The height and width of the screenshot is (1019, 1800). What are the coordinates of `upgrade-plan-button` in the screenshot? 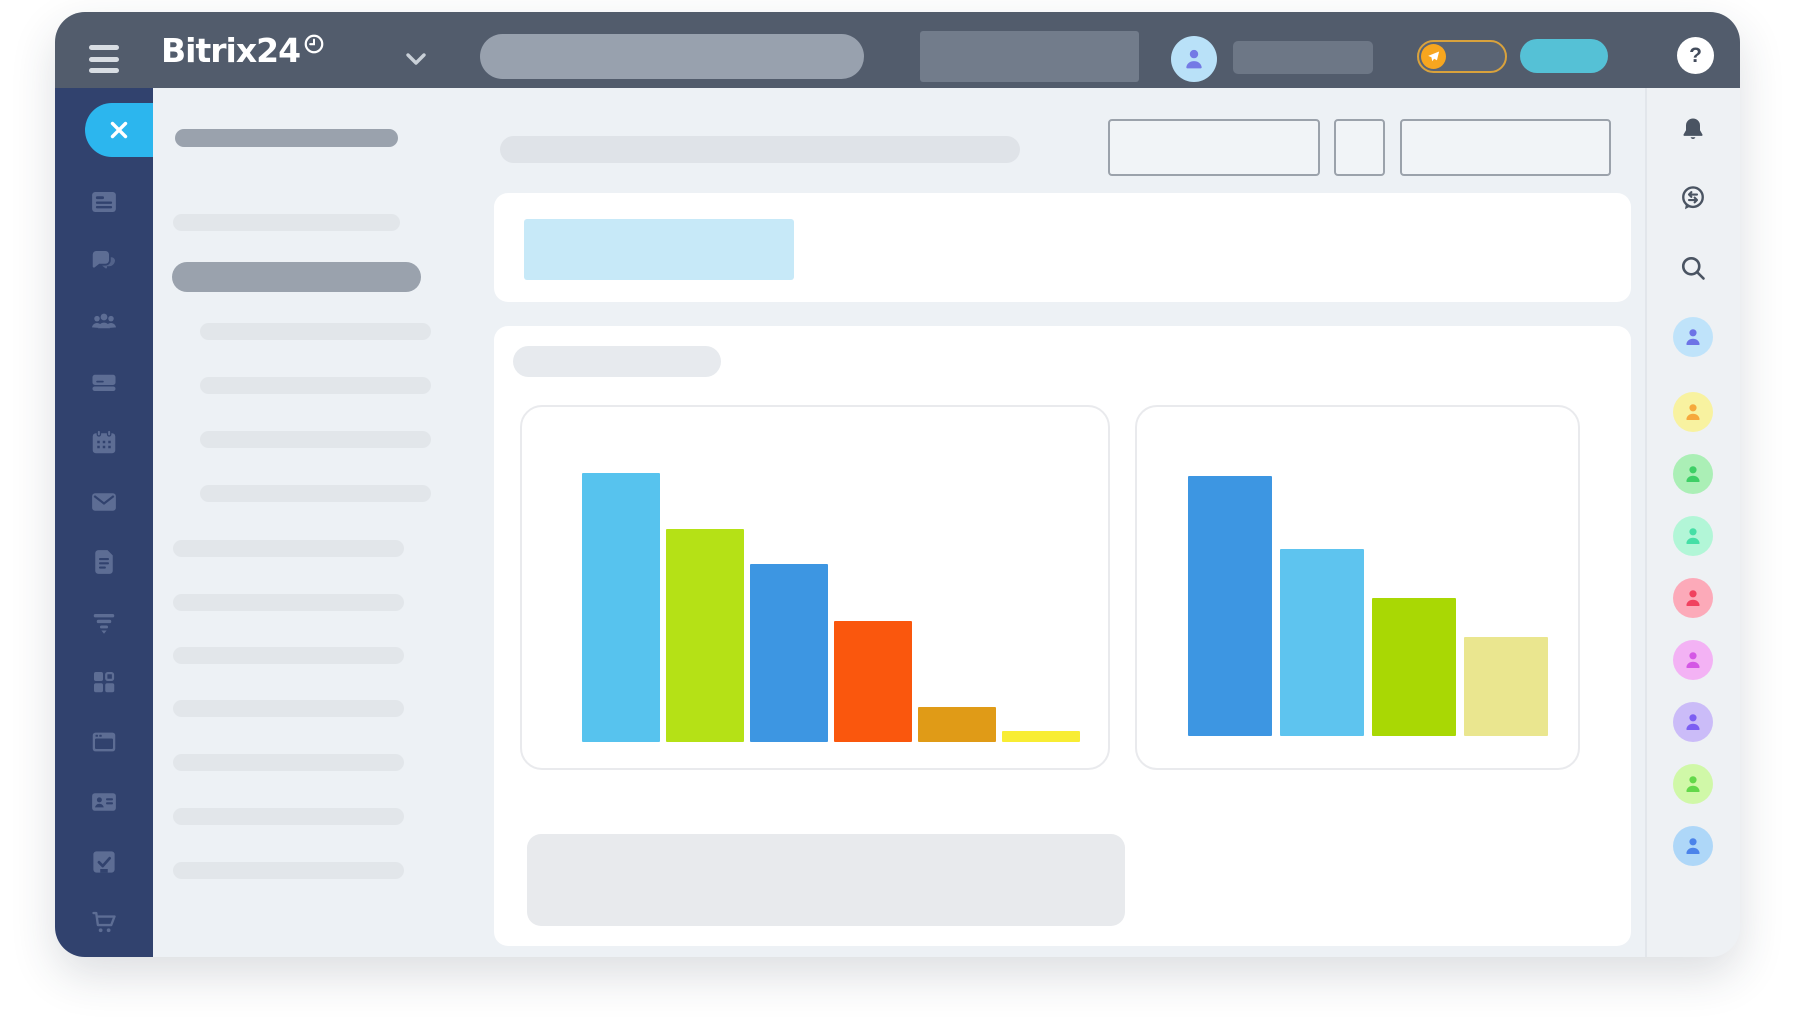 It's located at (1462, 56).